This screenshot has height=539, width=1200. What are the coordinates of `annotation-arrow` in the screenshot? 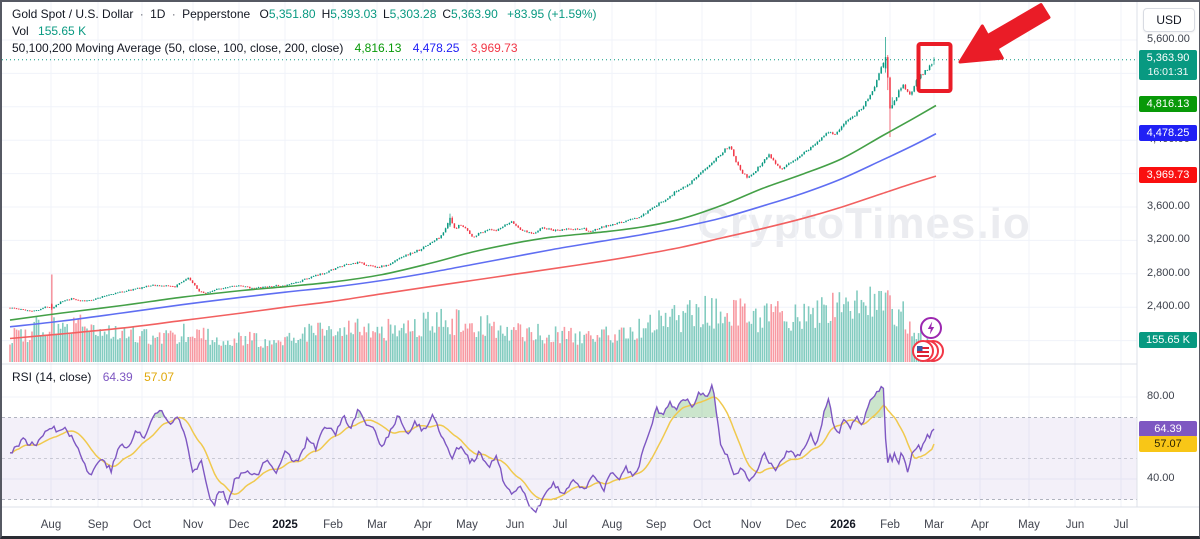 It's located at (1004, 33).